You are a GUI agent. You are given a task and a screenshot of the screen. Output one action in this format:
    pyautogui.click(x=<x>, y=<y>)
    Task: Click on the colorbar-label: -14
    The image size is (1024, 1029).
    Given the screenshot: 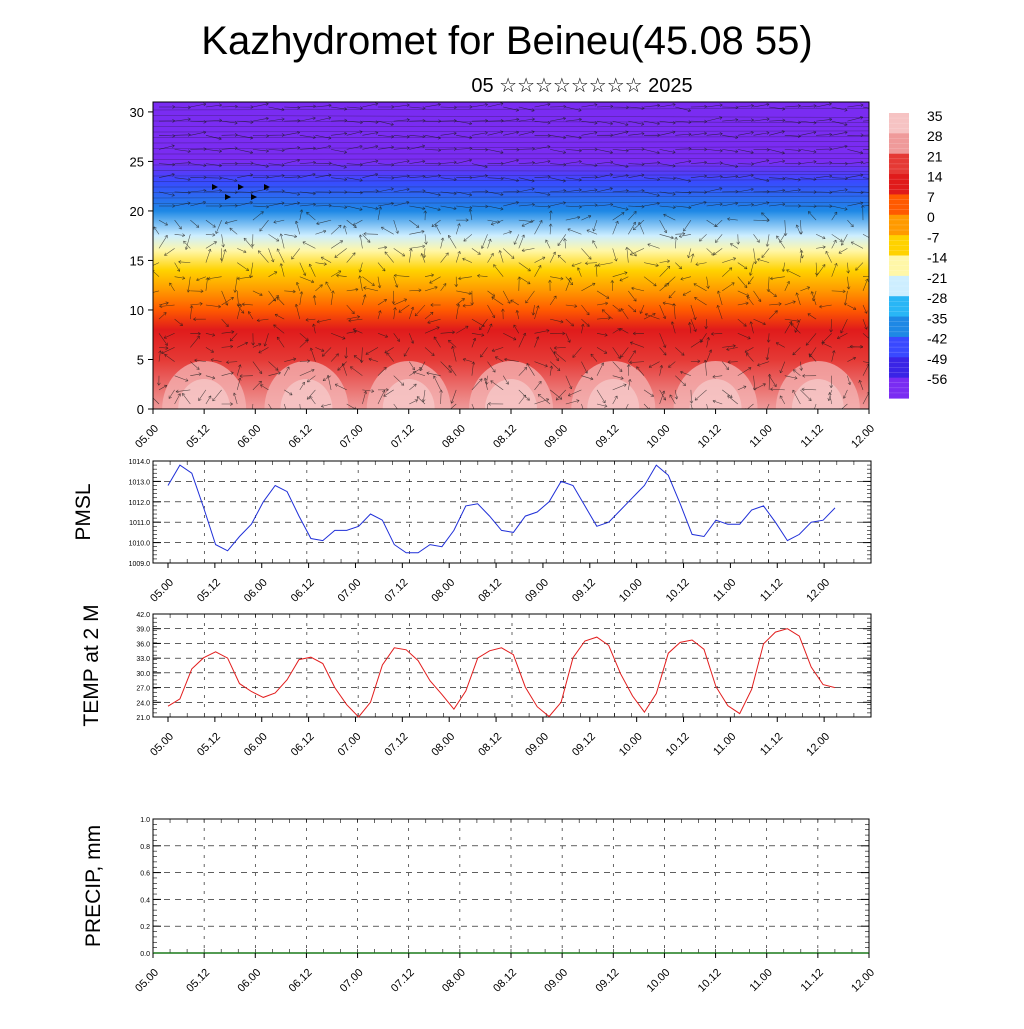 What is the action you would take?
    pyautogui.click(x=937, y=258)
    